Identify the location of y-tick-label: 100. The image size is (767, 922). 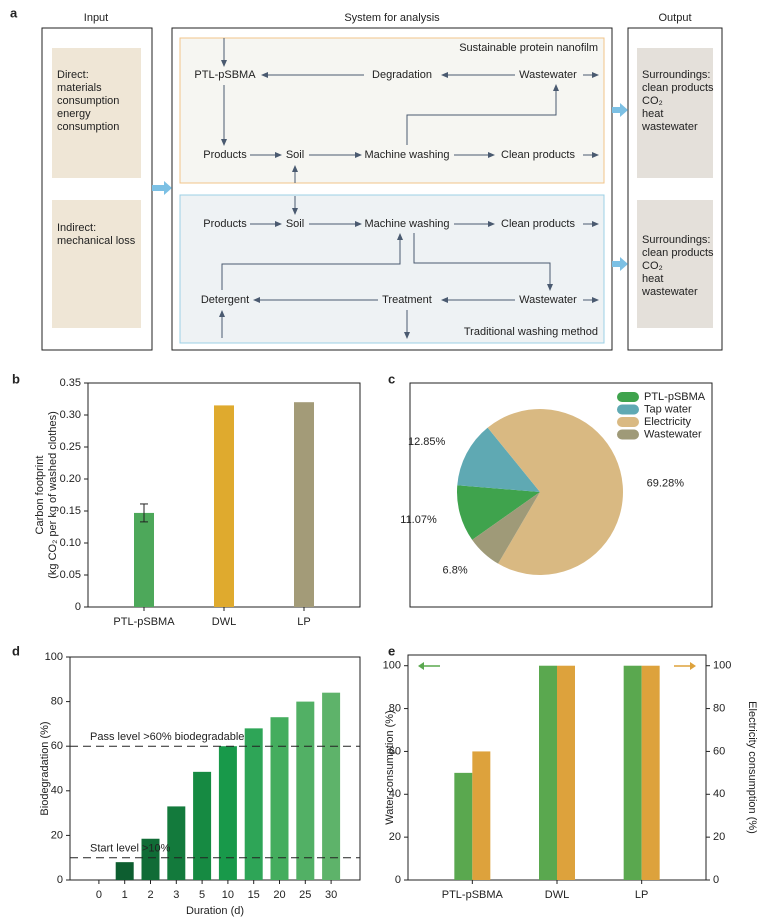
(722, 666).